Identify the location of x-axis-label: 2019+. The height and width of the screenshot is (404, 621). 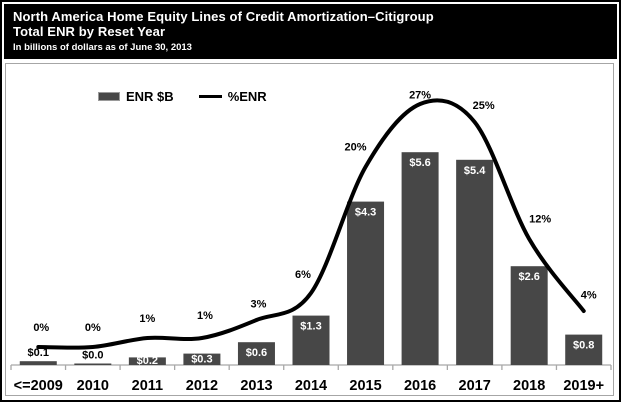
(583, 386).